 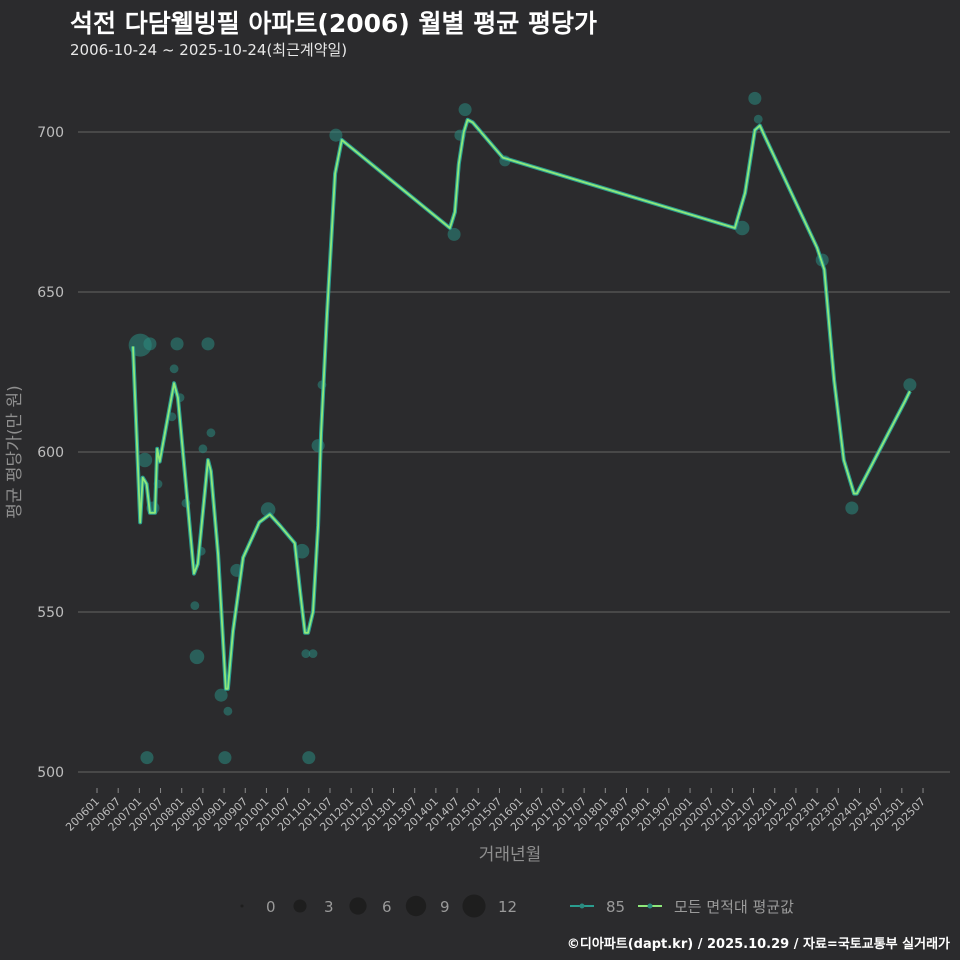 I want to click on x-axis-label: 거래년월, so click(x=510, y=855).